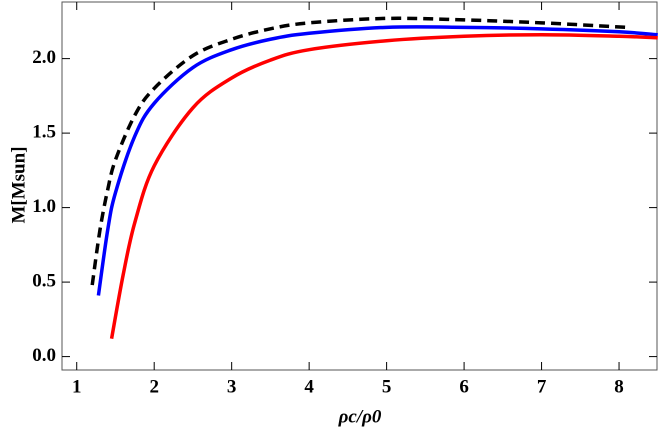 Image resolution: width=664 pixels, height=436 pixels. I want to click on y-tick-label: 0.5, so click(44, 280).